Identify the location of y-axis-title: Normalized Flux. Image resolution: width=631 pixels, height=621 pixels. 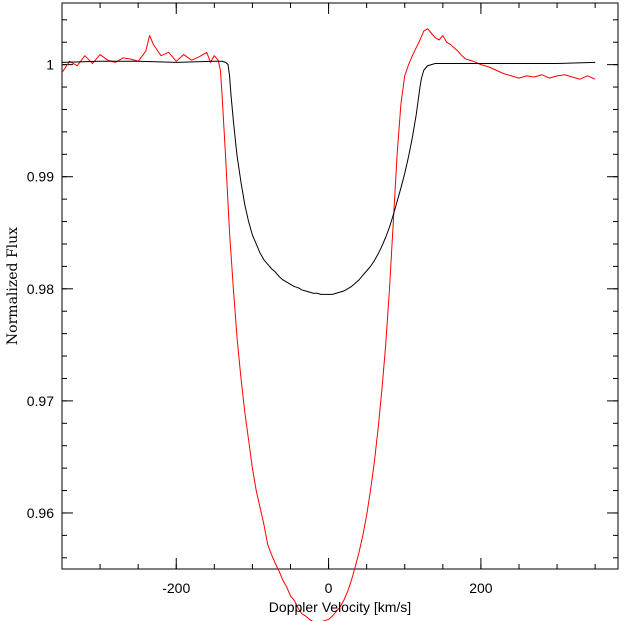
(13, 286).